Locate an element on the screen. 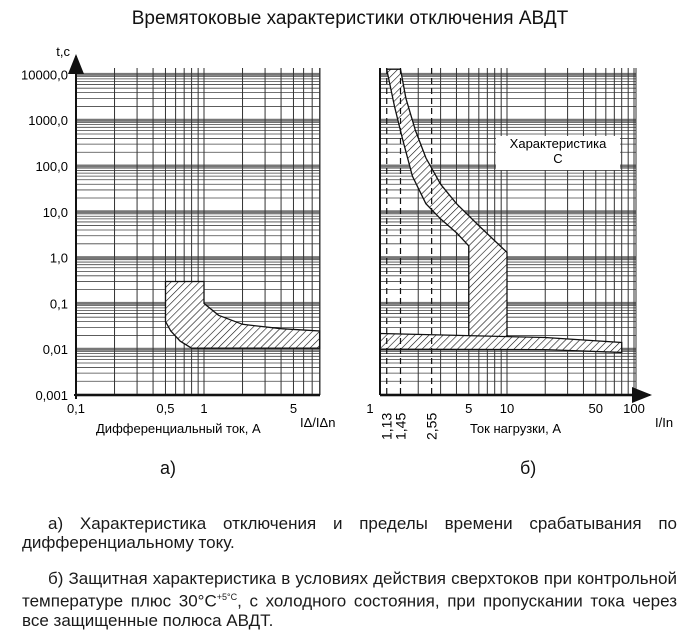 The height and width of the screenshot is (643, 700). x-tick-label: 0,1 is located at coordinates (76, 408).